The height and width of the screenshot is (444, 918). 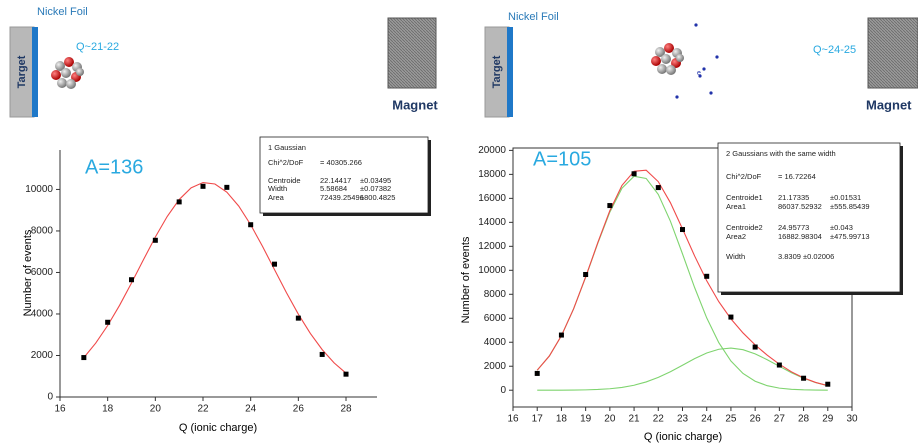 I want to click on x-tick-label: 24, so click(x=251, y=409).